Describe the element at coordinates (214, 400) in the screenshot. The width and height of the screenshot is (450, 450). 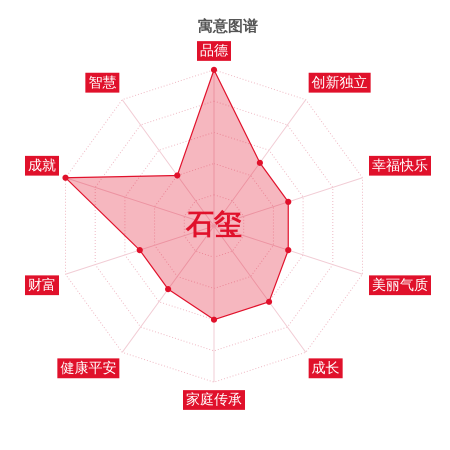
I see `spoke-label: 家庭传承` at that location.